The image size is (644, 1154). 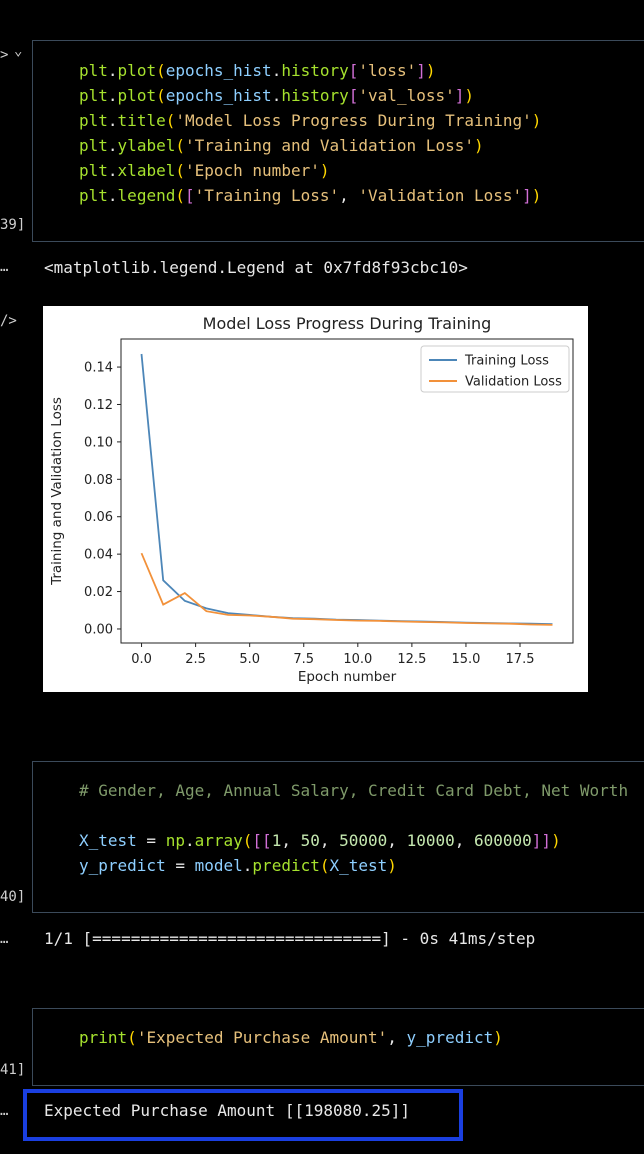 What do you see at coordinates (361, 70) in the screenshot?
I see `code-line: plt.plot(epochs_hist.history['loss'])` at bounding box center [361, 70].